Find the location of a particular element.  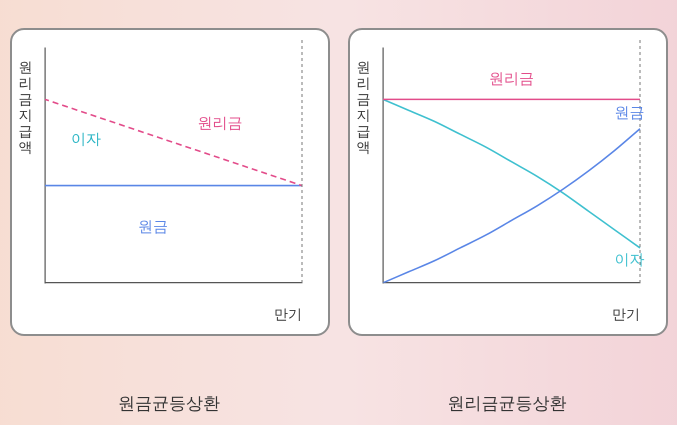

text: 원리금균등상환 is located at coordinates (507, 404).